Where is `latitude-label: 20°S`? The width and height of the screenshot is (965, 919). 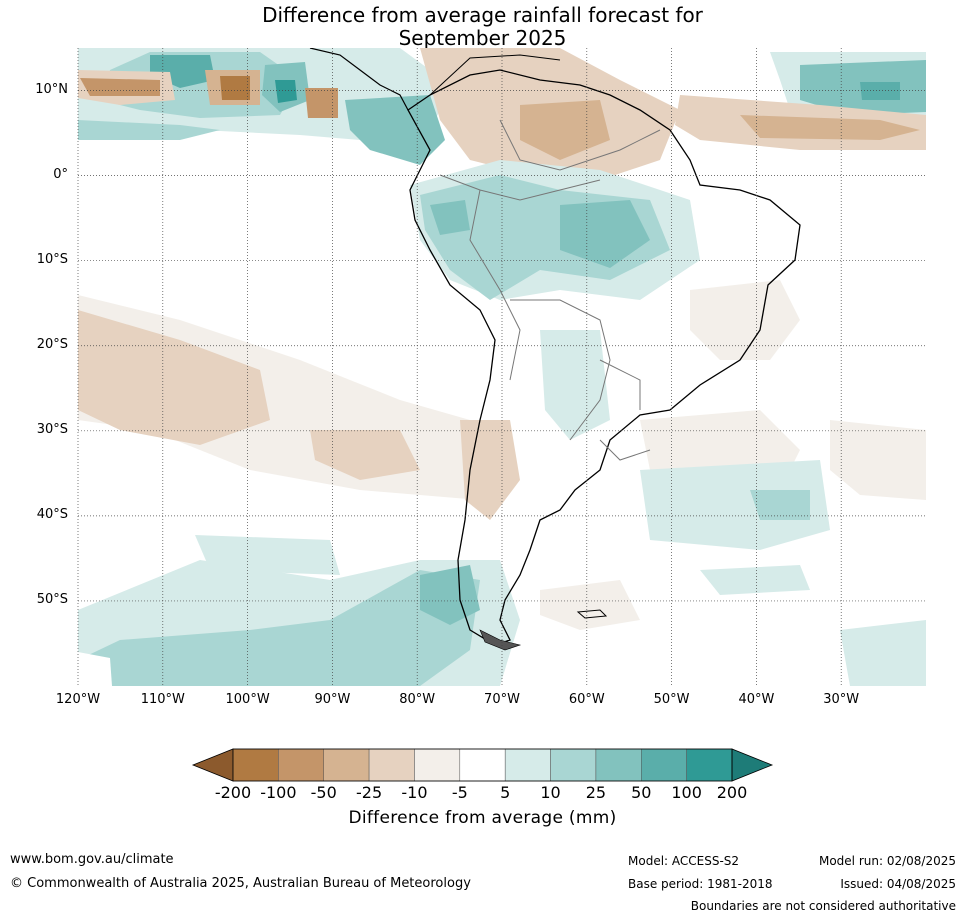 latitude-label: 20°S is located at coordinates (52, 344).